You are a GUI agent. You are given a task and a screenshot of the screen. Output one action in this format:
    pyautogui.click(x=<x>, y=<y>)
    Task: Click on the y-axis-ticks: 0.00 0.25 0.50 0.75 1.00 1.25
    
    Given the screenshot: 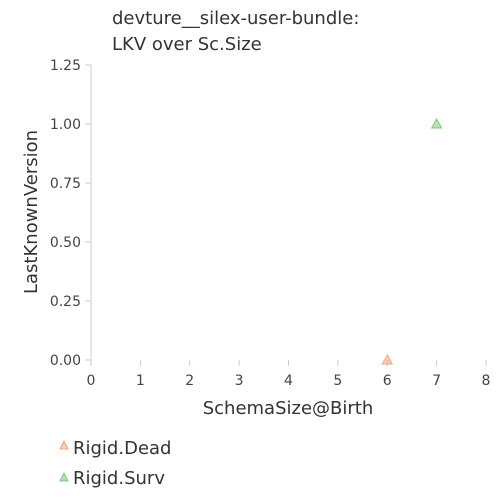 What is the action you would take?
    pyautogui.click(x=70, y=213)
    